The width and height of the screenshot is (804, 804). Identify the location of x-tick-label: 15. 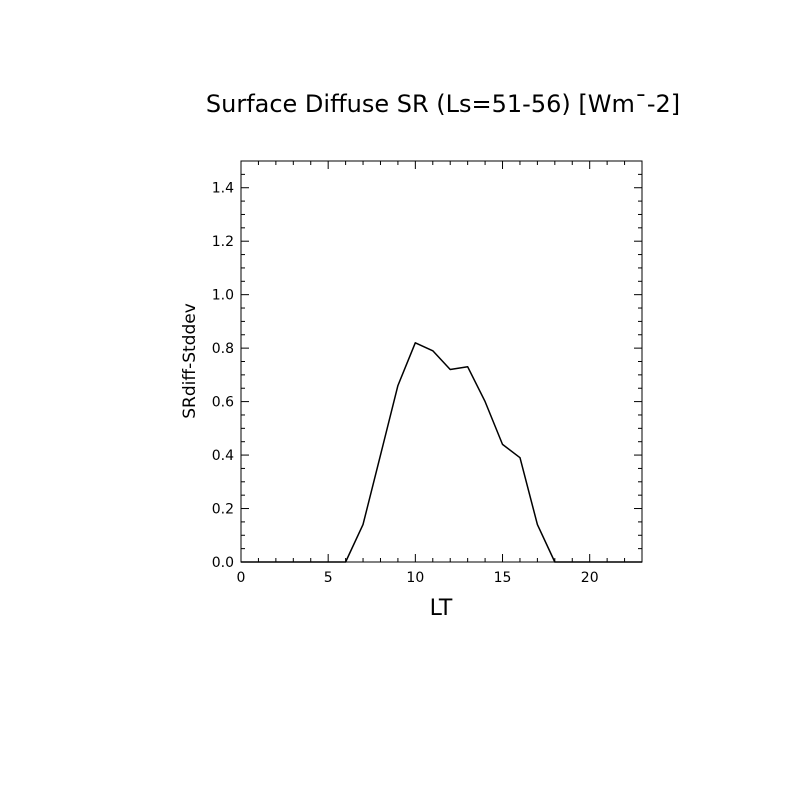
(503, 578).